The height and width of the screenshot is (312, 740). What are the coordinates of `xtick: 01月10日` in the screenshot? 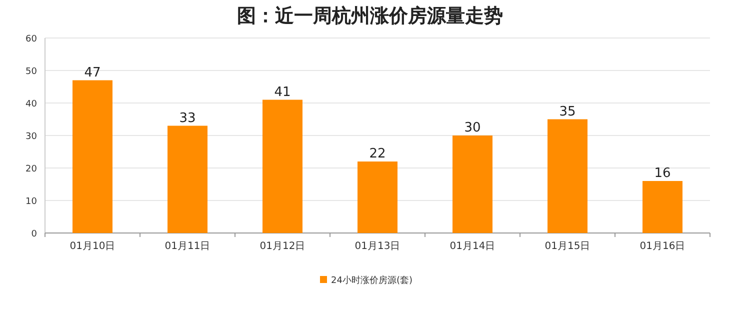 It's located at (93, 246).